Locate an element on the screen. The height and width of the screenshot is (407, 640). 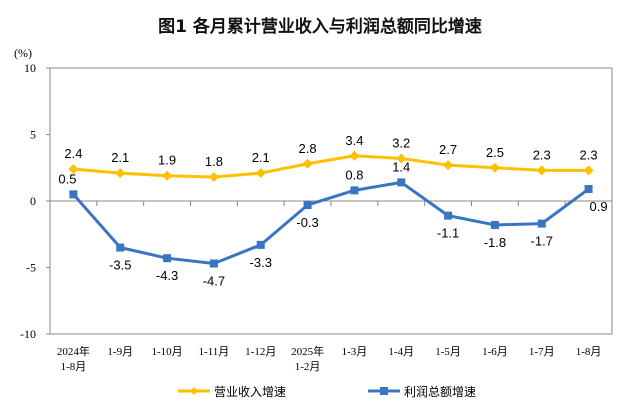
chart-title: 图1 各月累计营业收入与利润总额同比增速 is located at coordinates (320, 27).